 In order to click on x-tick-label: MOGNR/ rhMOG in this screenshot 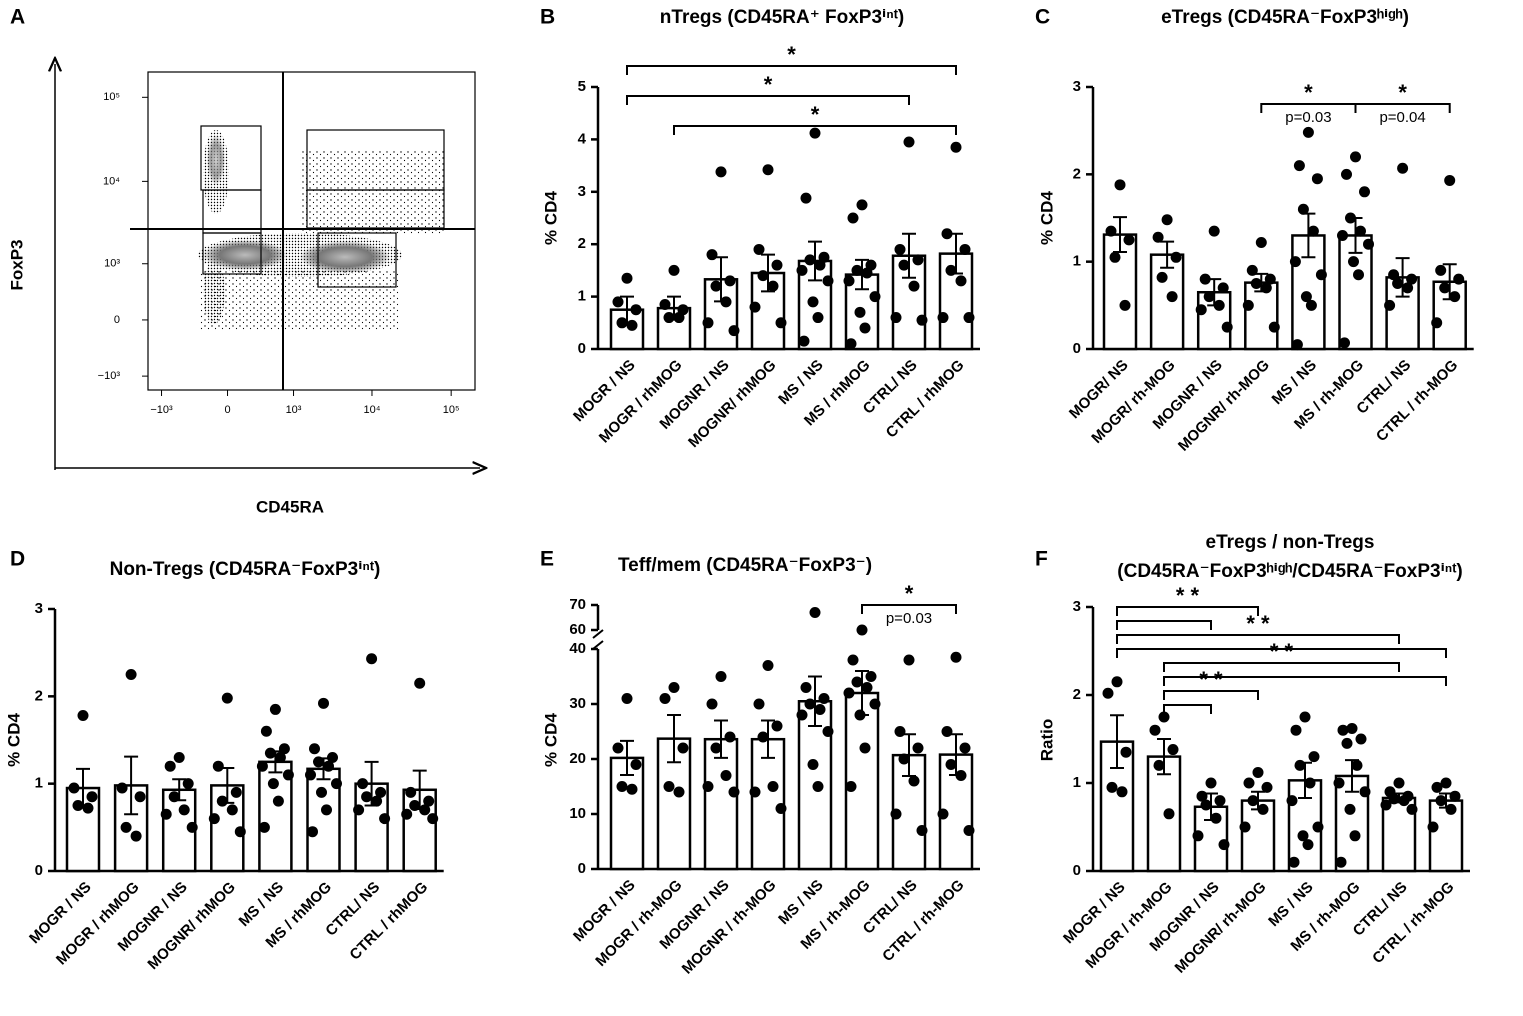, I will do `click(732, 404)`.